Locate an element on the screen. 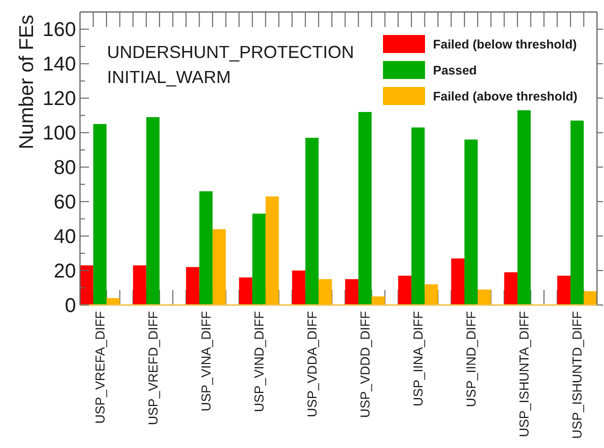 Image resolution: width=604 pixels, height=448 pixels. y-tick-label: 0 is located at coordinates (70, 306).